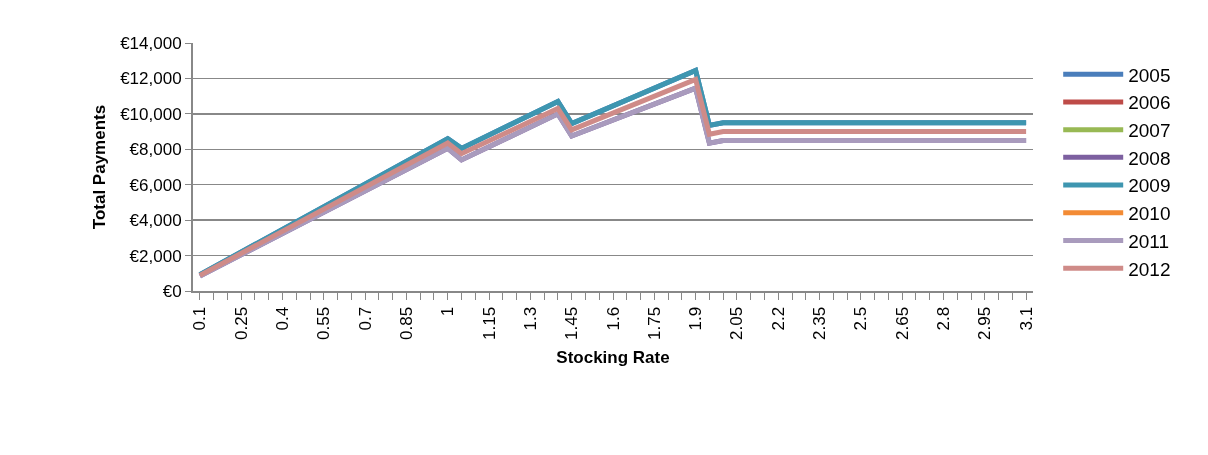  Describe the element at coordinates (654, 323) in the screenshot. I see `x-tick-label: 1.75` at that location.